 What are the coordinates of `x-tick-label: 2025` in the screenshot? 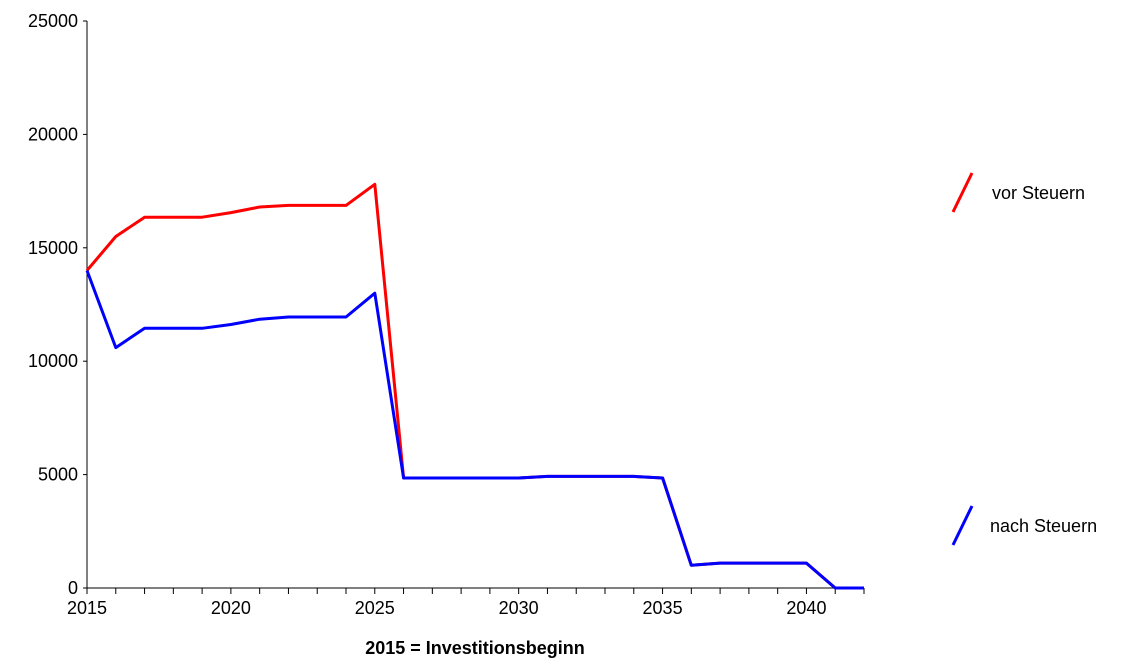 It's located at (375, 608).